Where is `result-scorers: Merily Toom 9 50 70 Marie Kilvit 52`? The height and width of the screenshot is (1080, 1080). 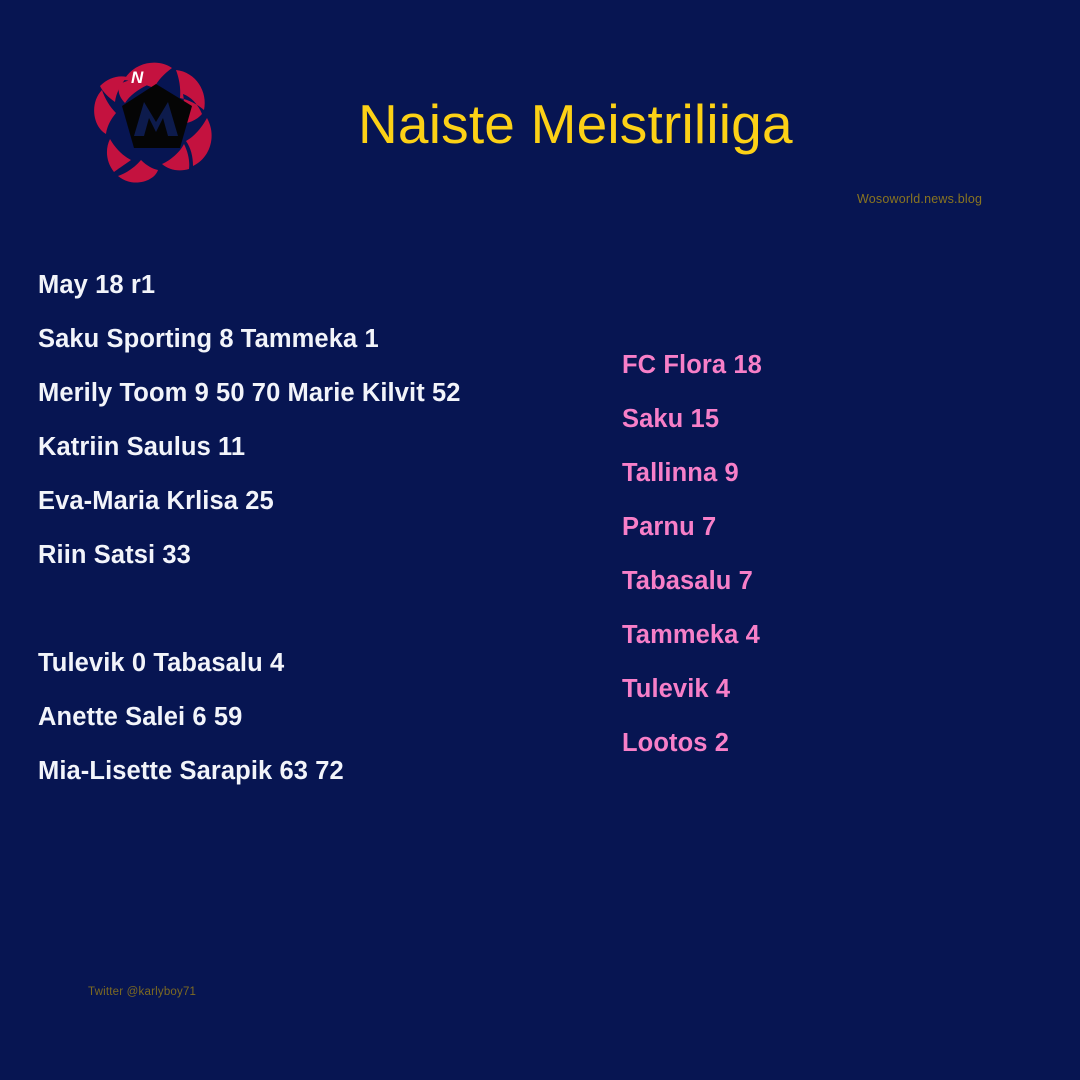 result-scorers: Merily Toom 9 50 70 Marie Kilvit 52 is located at coordinates (249, 393).